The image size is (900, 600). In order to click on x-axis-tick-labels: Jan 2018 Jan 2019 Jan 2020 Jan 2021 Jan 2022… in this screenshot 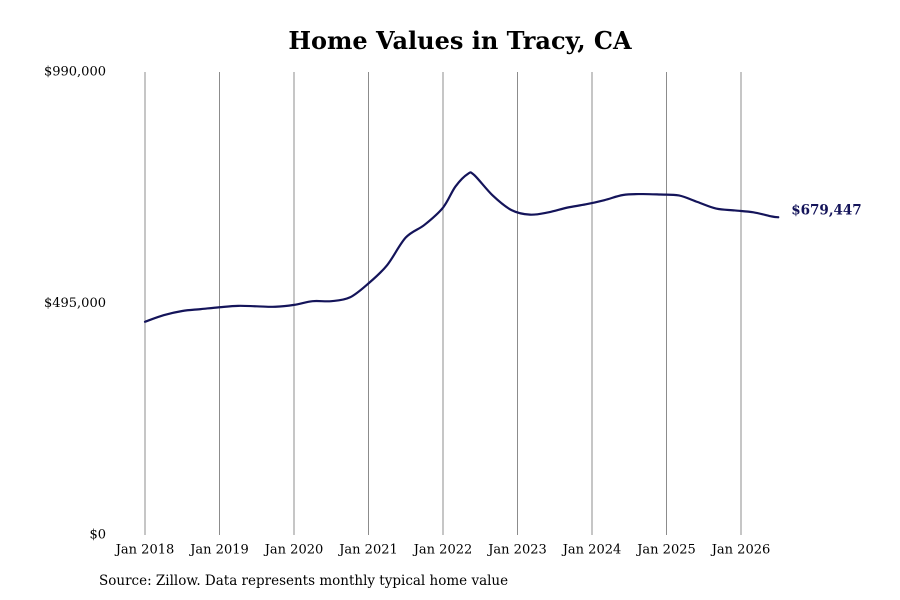, I will do `click(442, 550)`.